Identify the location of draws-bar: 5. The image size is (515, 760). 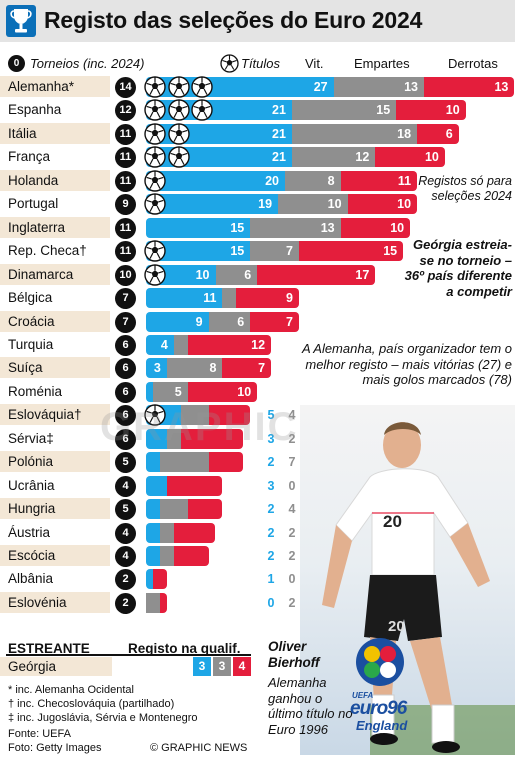
(170, 391).